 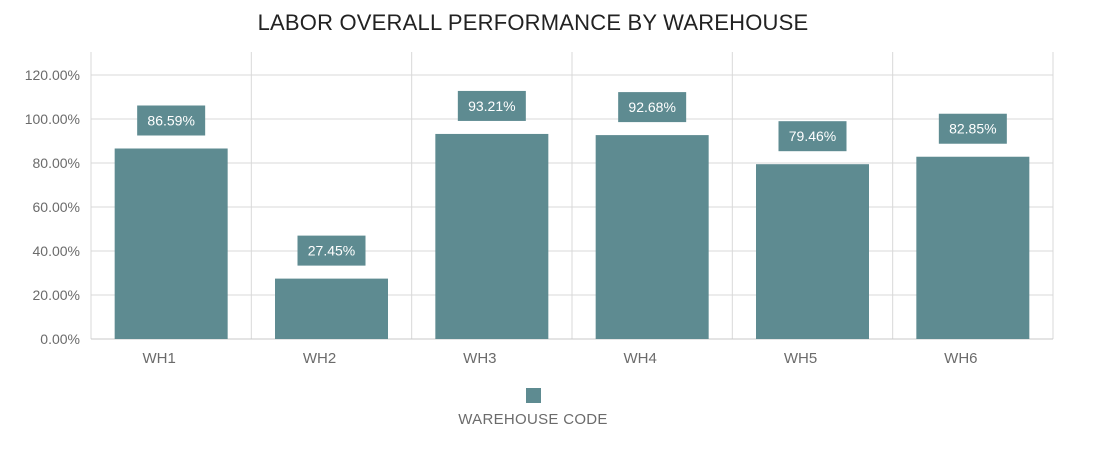 What do you see at coordinates (479, 358) in the screenshot?
I see `x-tick-label: WH3` at bounding box center [479, 358].